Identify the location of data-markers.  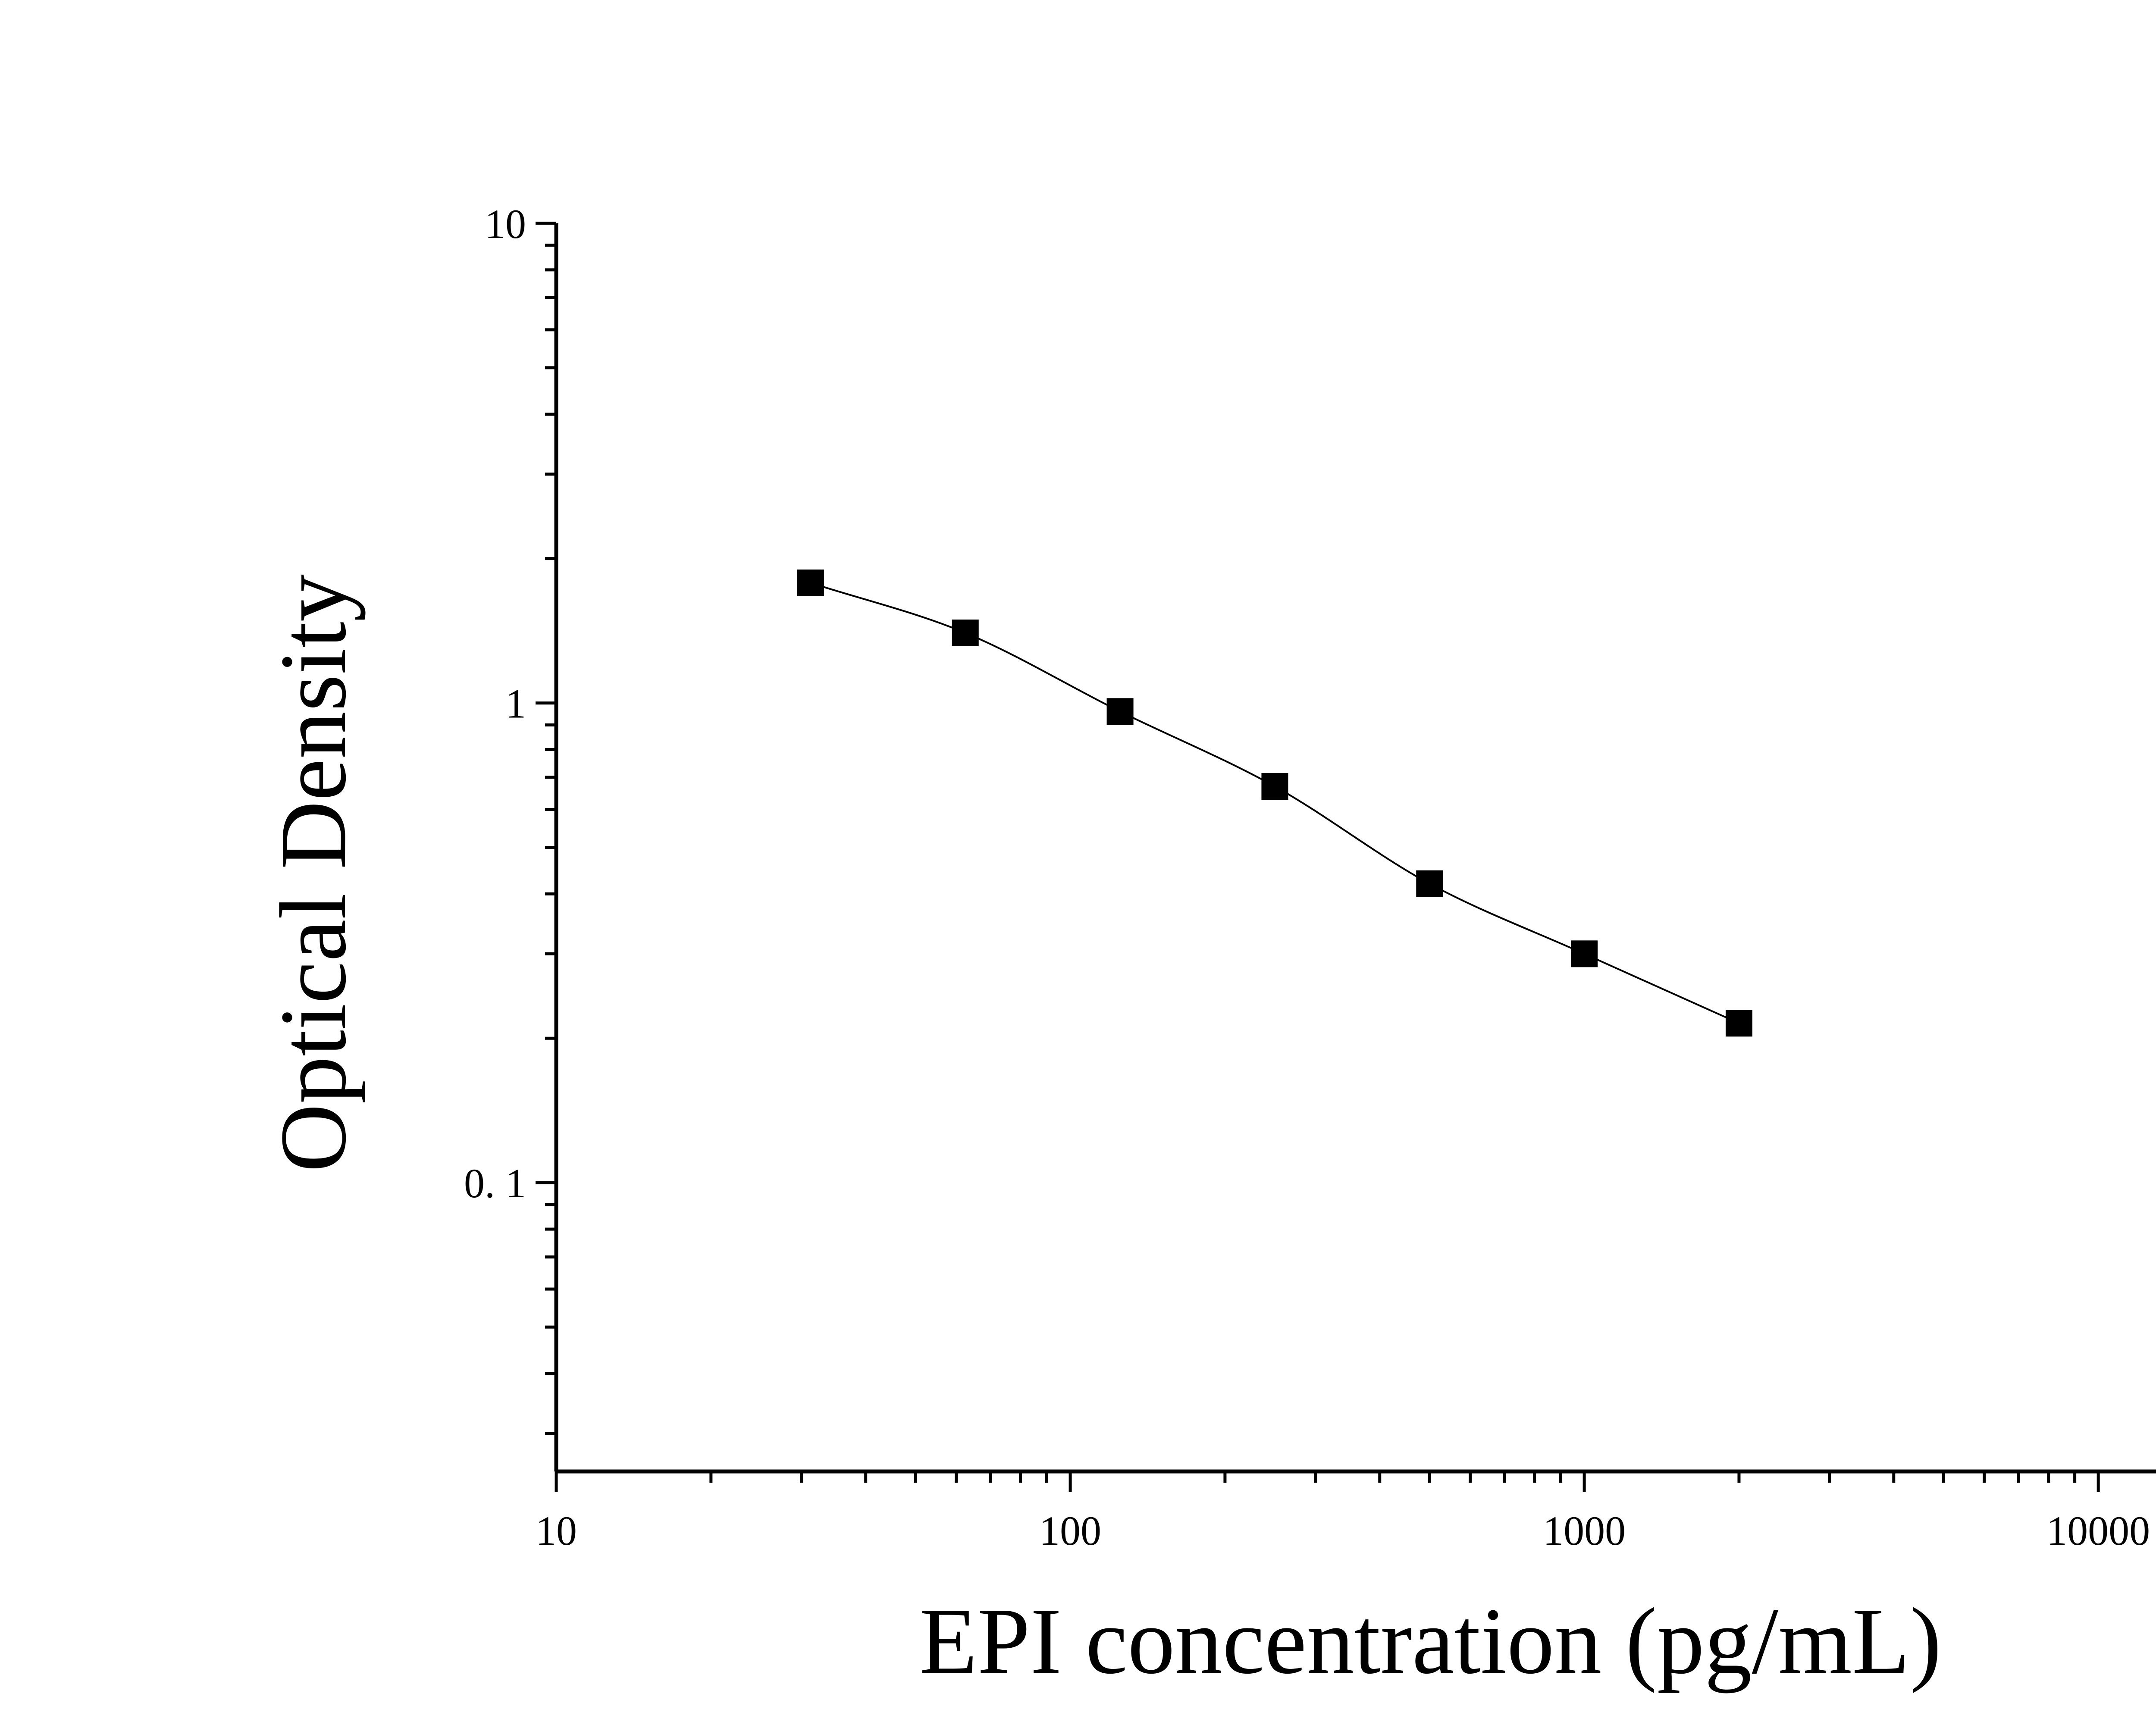
(1274, 803).